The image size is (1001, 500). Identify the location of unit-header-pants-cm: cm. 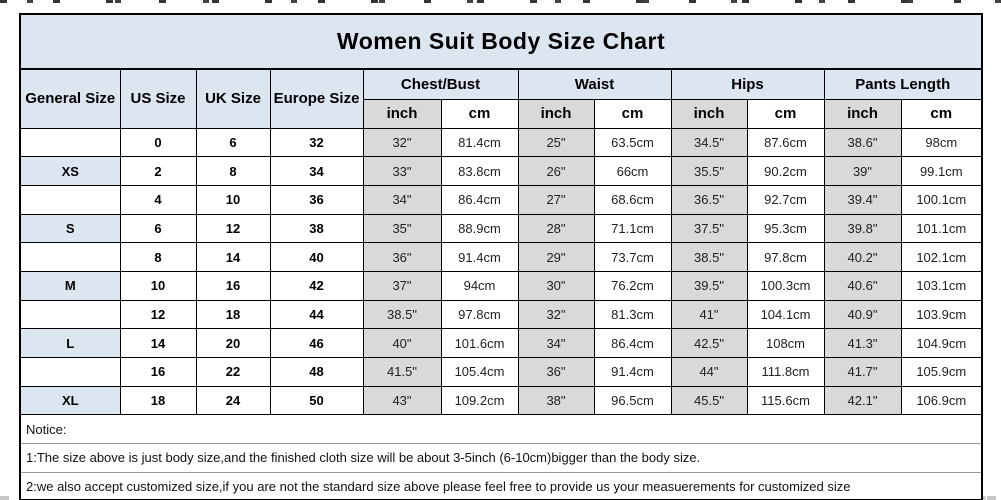
(941, 113).